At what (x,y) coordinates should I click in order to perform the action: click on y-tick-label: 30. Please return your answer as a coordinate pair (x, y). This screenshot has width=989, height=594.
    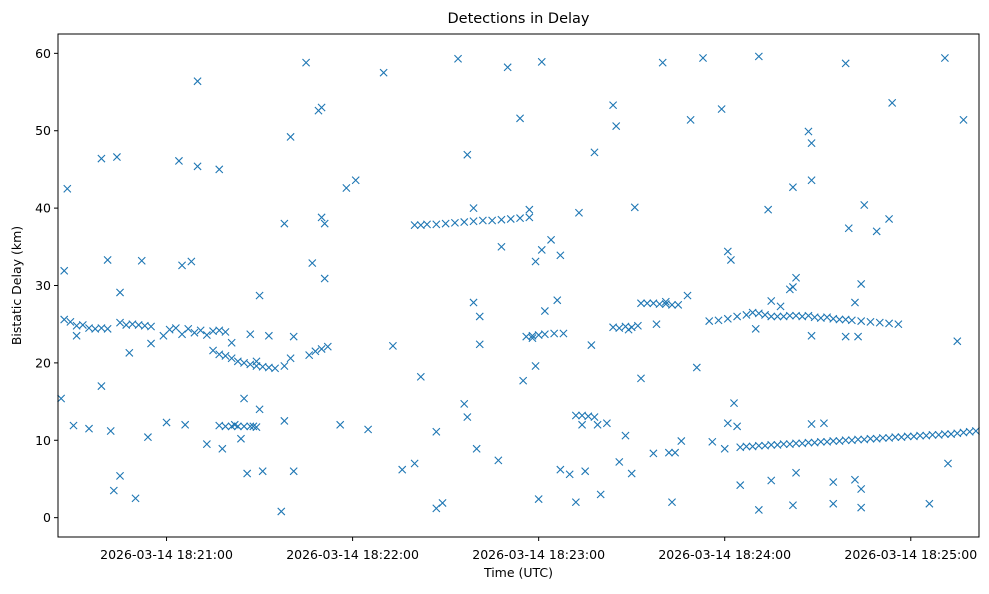
    Looking at the image, I should click on (43, 285).